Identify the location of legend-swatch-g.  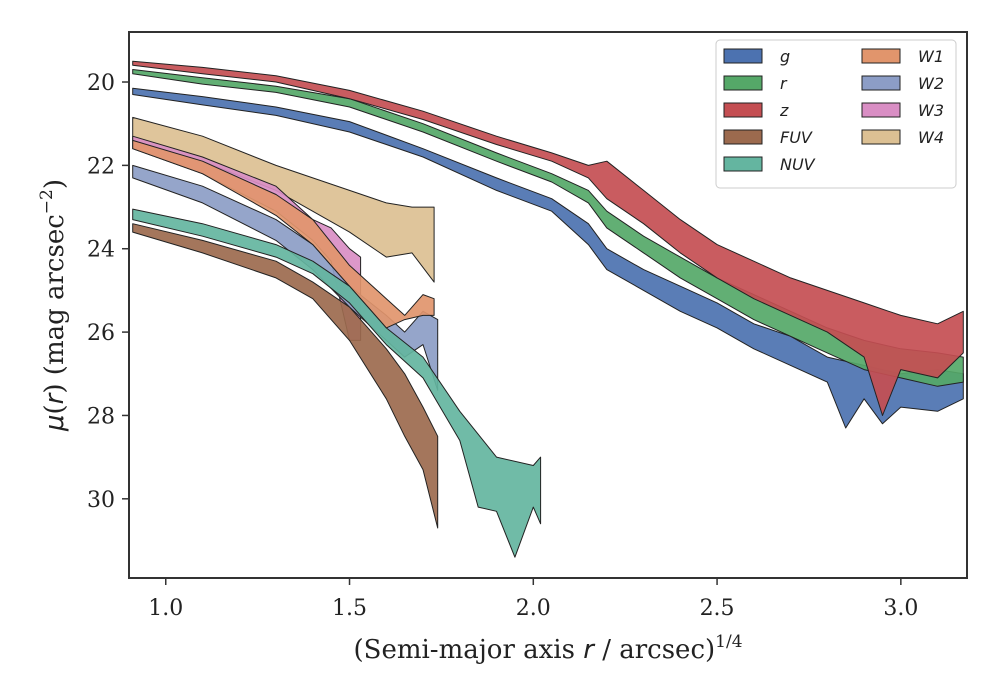
(743, 56).